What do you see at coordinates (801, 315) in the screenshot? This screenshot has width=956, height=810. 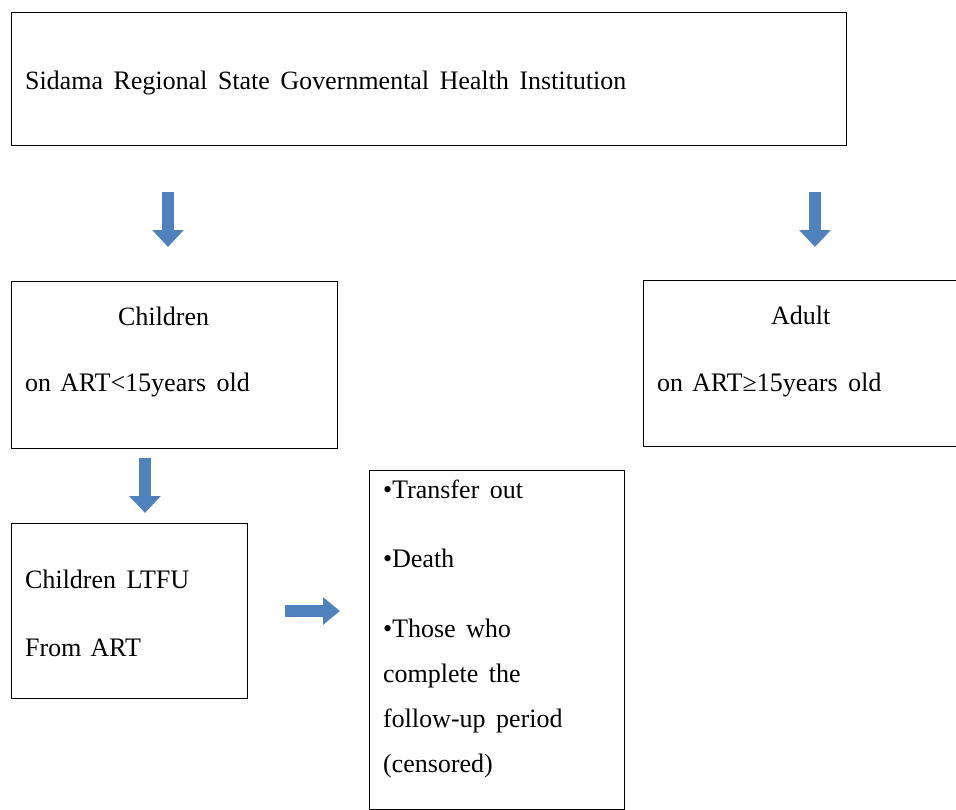 I see `adult-label: Adult` at bounding box center [801, 315].